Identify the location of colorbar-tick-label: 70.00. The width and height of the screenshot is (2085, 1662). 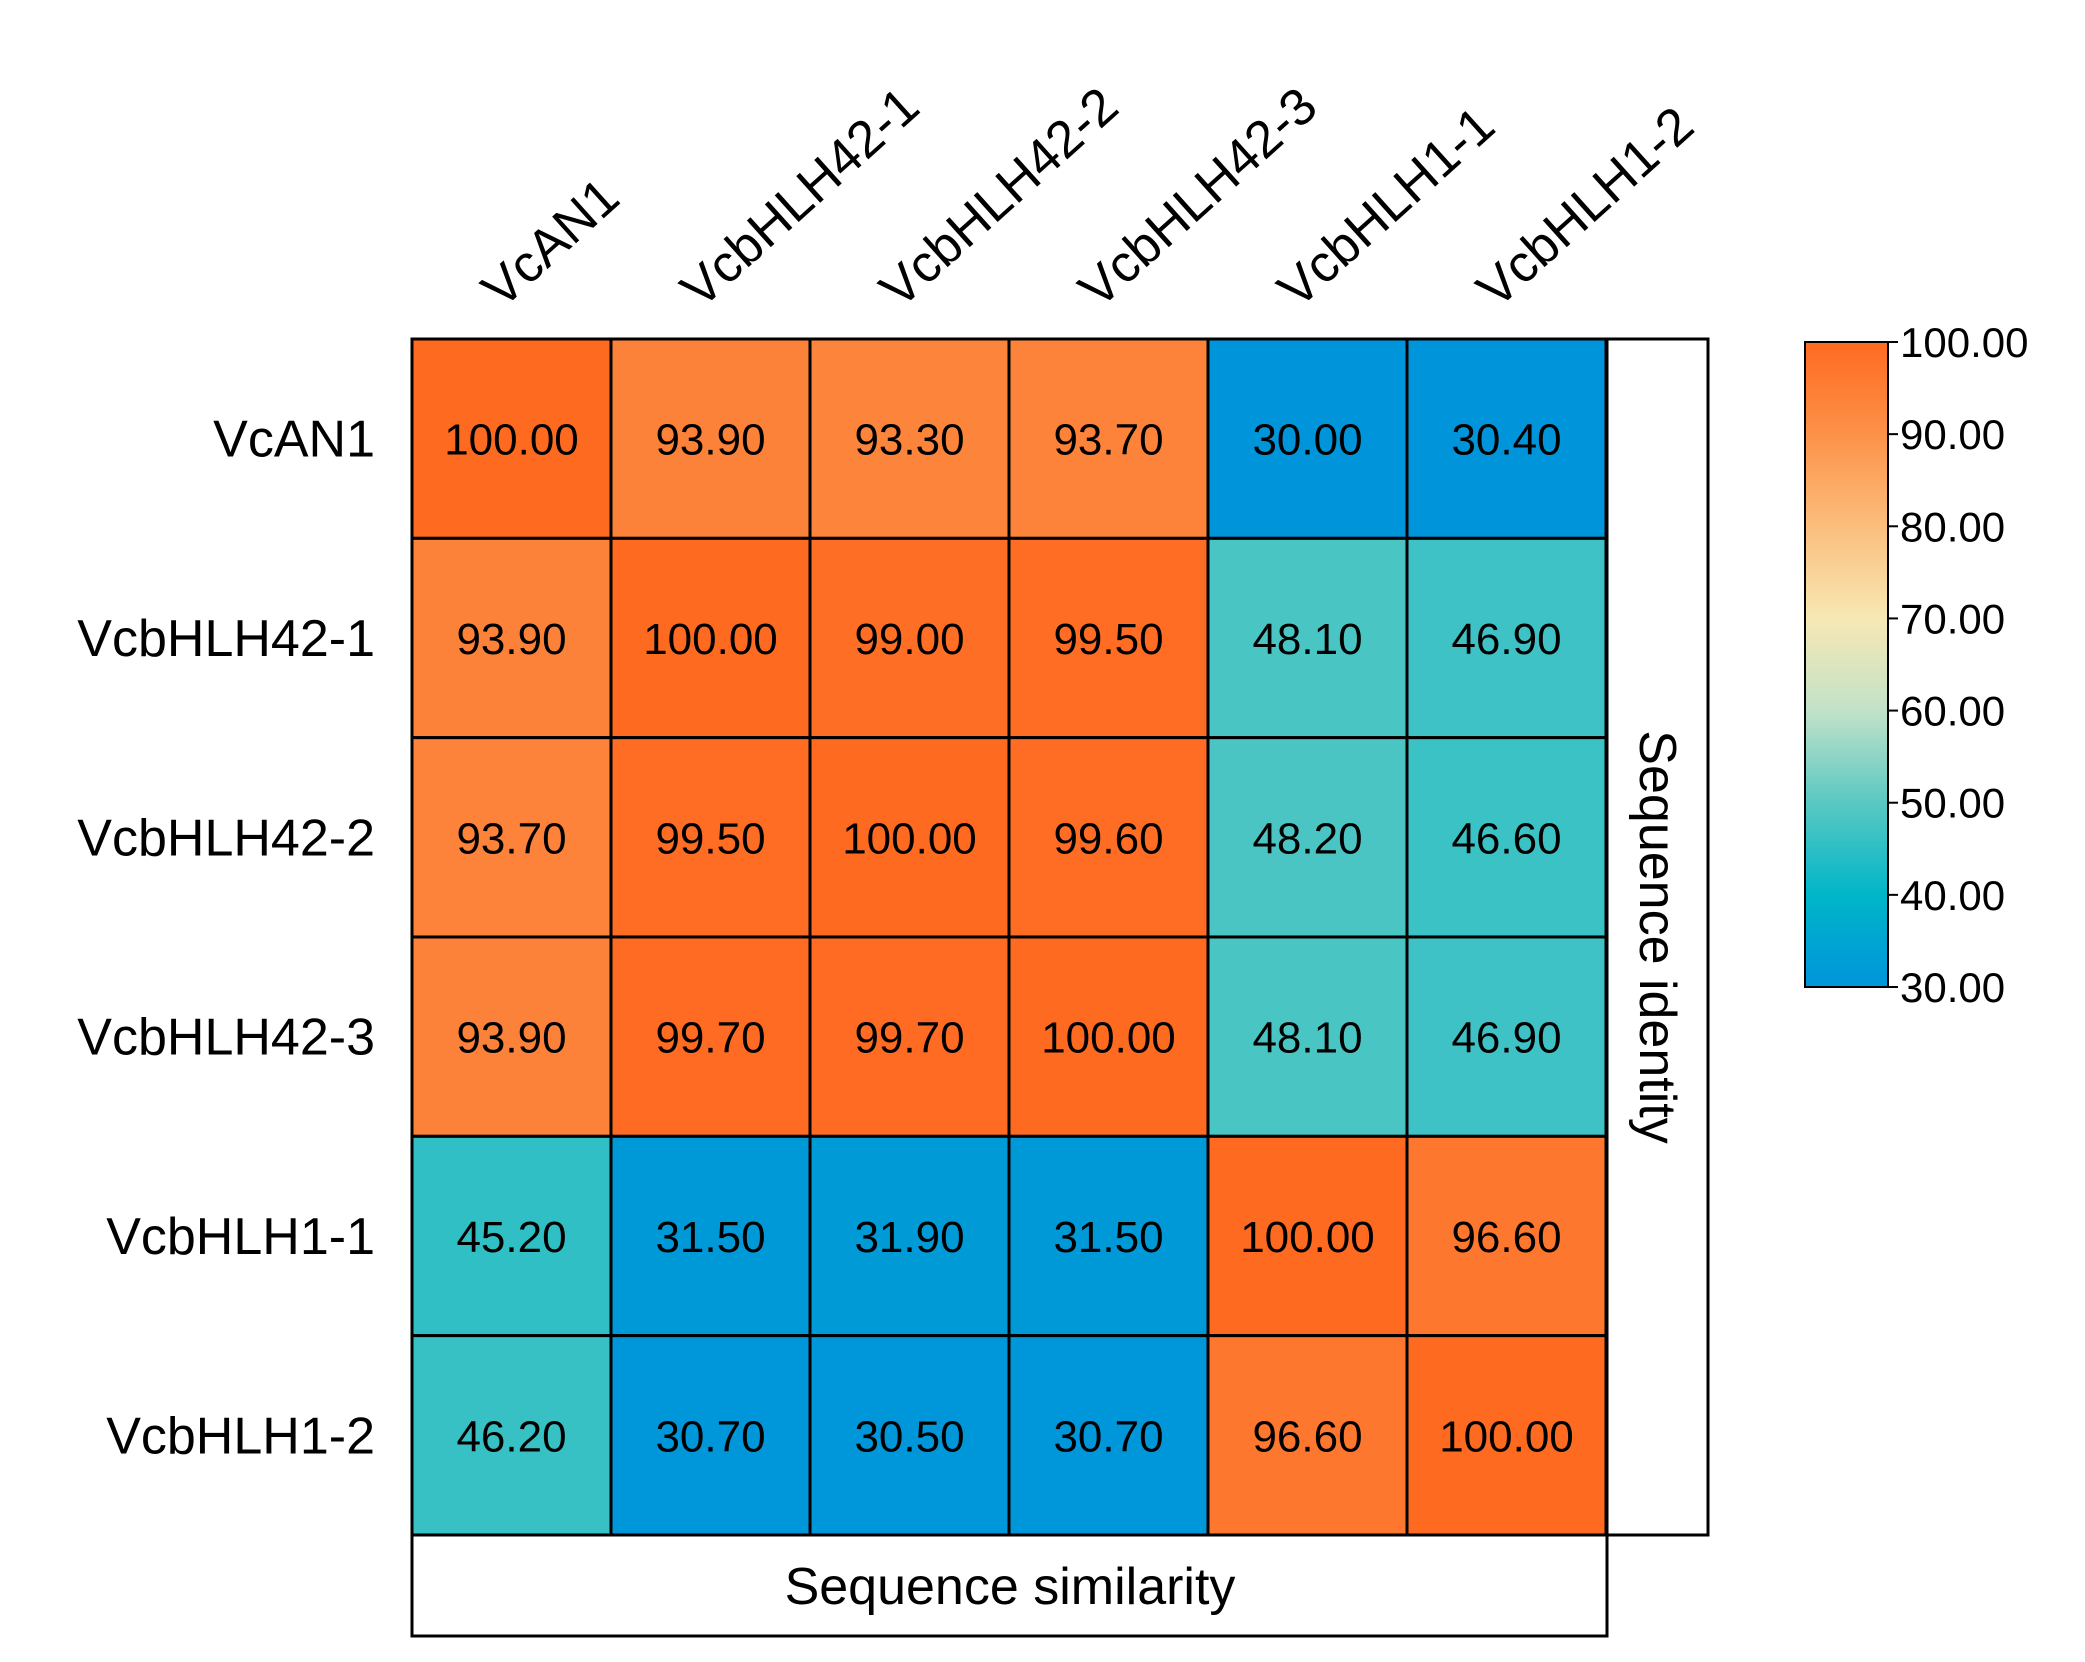
(1952, 618).